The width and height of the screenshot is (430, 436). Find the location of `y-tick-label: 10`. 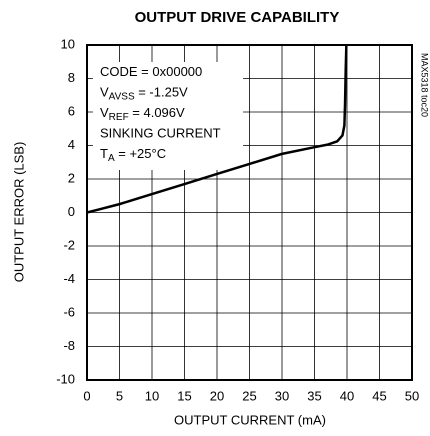

y-tick-label: 10 is located at coordinates (68, 43).